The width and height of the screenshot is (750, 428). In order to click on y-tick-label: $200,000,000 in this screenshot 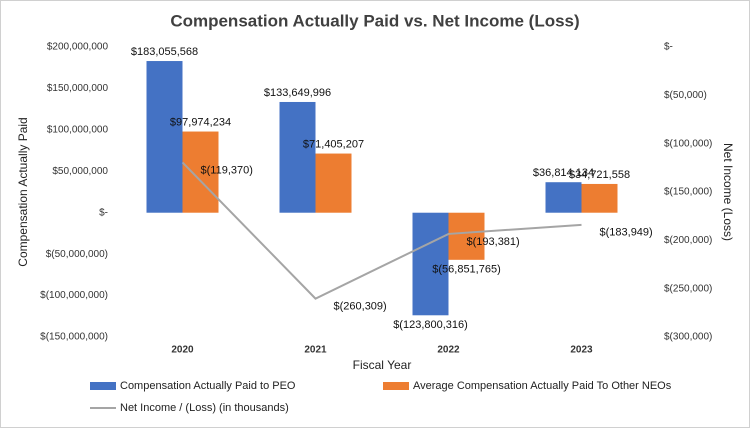, I will do `click(78, 47)`.